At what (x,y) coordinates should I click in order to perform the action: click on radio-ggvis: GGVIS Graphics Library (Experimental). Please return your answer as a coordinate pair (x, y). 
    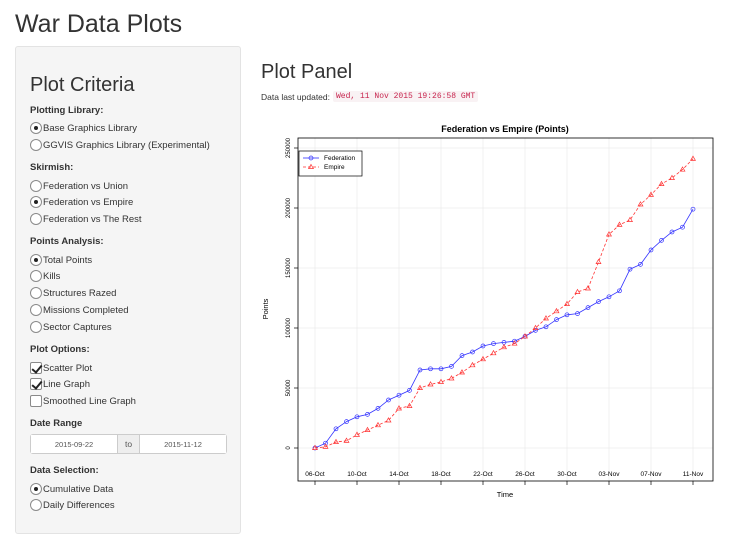
    Looking at the image, I should click on (120, 145).